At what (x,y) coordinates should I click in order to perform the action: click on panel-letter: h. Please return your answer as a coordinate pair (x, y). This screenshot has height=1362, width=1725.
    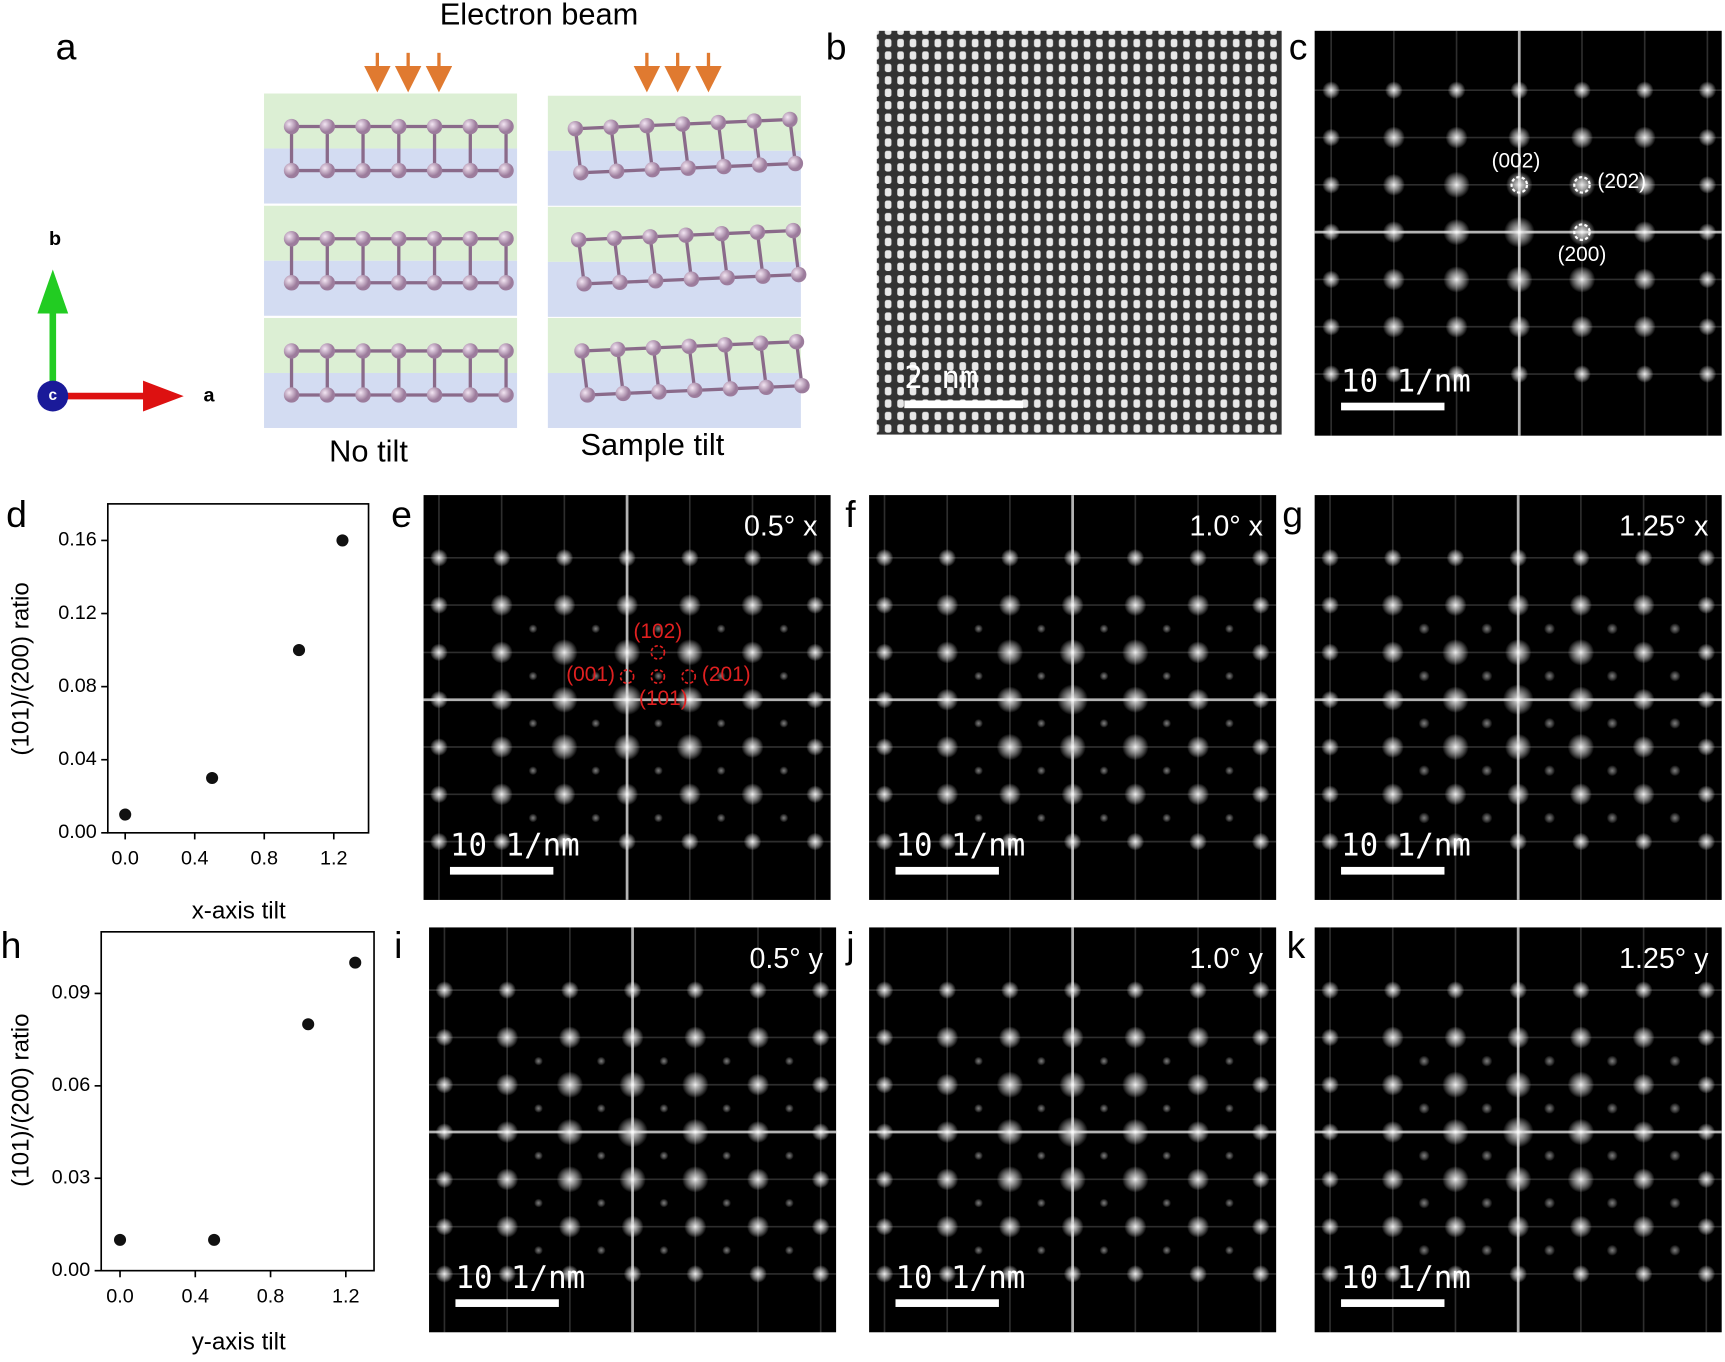
    Looking at the image, I should click on (11, 945).